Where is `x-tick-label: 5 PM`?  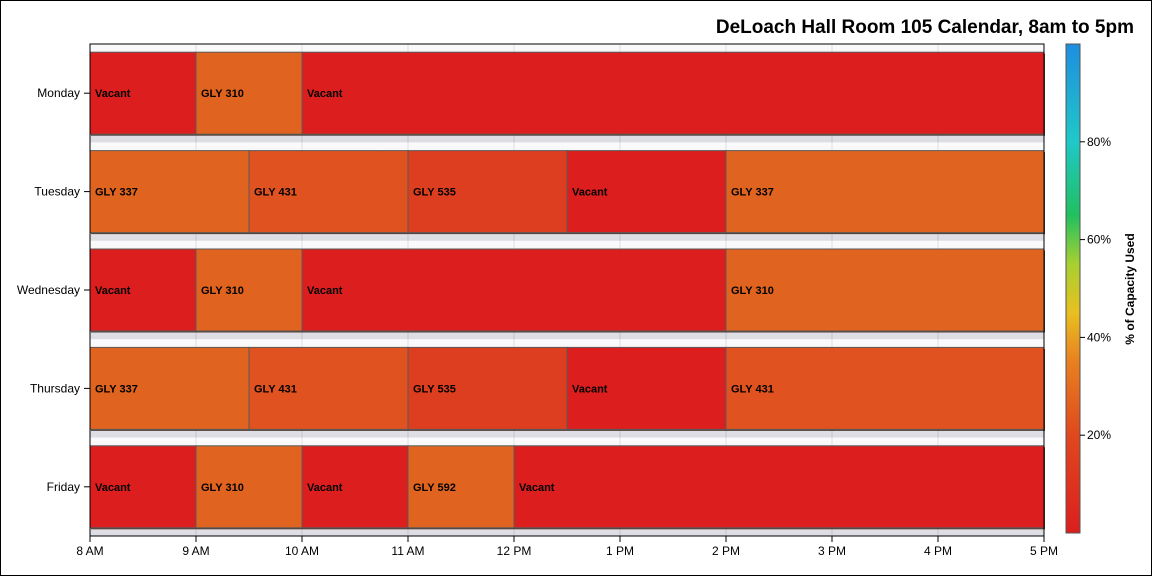 x-tick-label: 5 PM is located at coordinates (1044, 551).